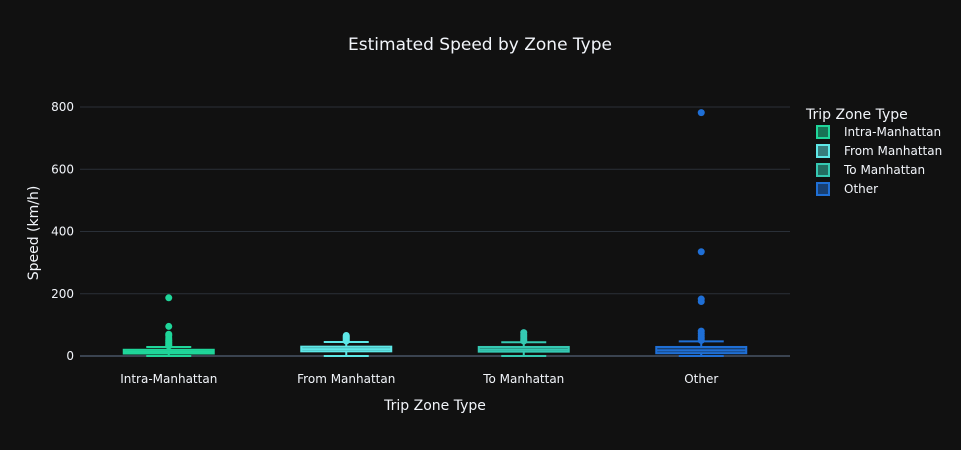 This screenshot has width=961, height=450. I want to click on box-other, so click(701, 233).